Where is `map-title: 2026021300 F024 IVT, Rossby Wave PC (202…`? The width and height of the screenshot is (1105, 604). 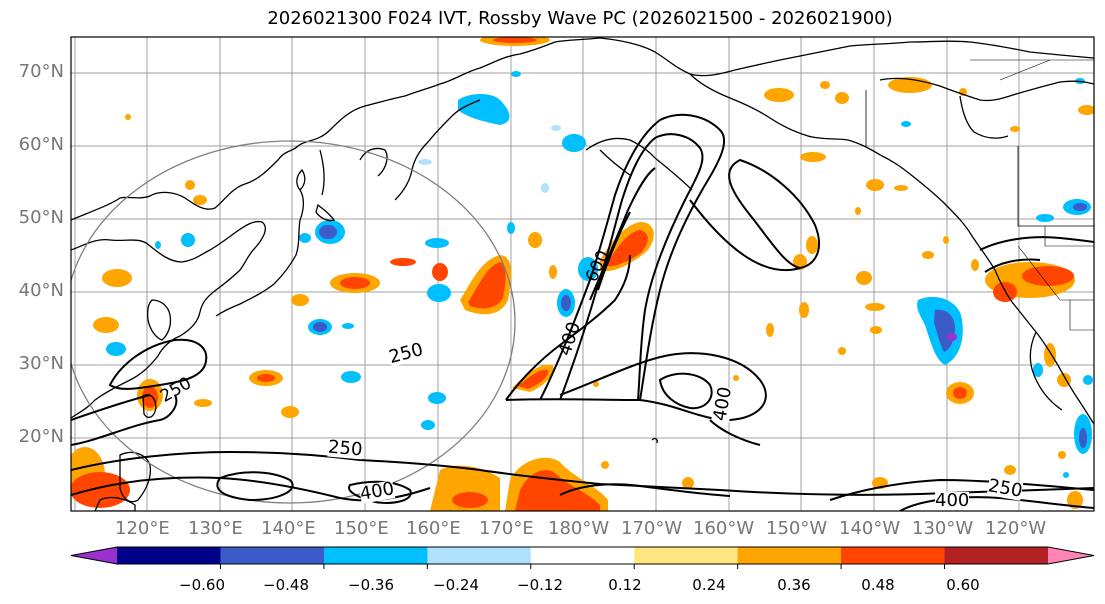 map-title: 2026021300 F024 IVT, Rossby Wave PC (202… is located at coordinates (580, 18).